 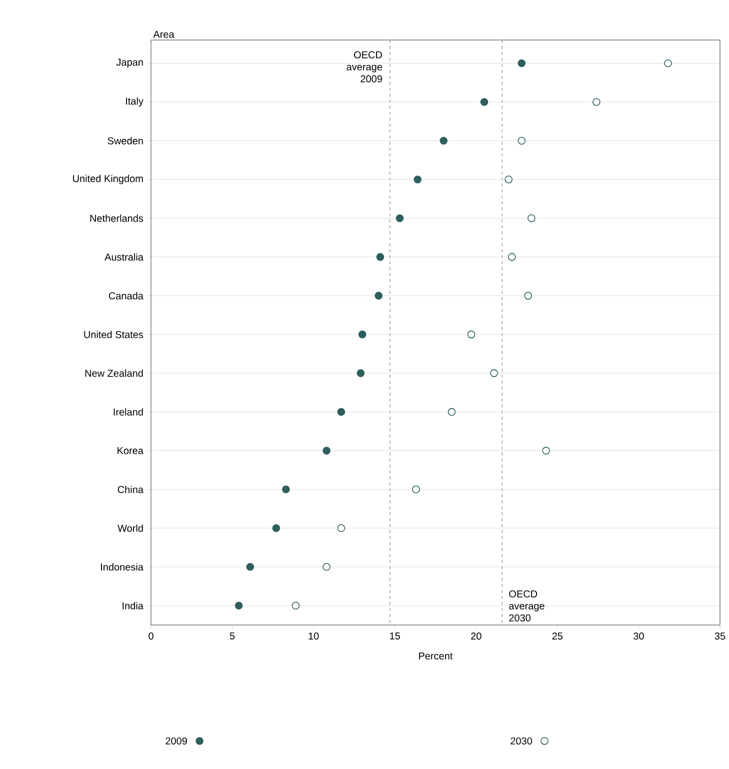 I want to click on y-tick-label: United States, so click(x=114, y=334).